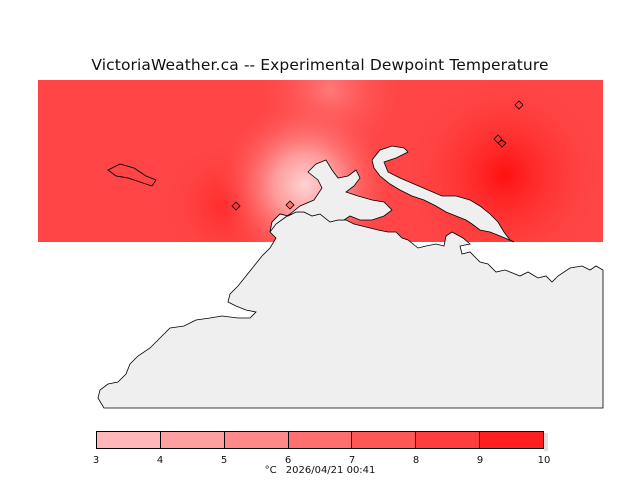 The height and width of the screenshot is (480, 640). What do you see at coordinates (132, 175) in the screenshot?
I see `island-west` at bounding box center [132, 175].